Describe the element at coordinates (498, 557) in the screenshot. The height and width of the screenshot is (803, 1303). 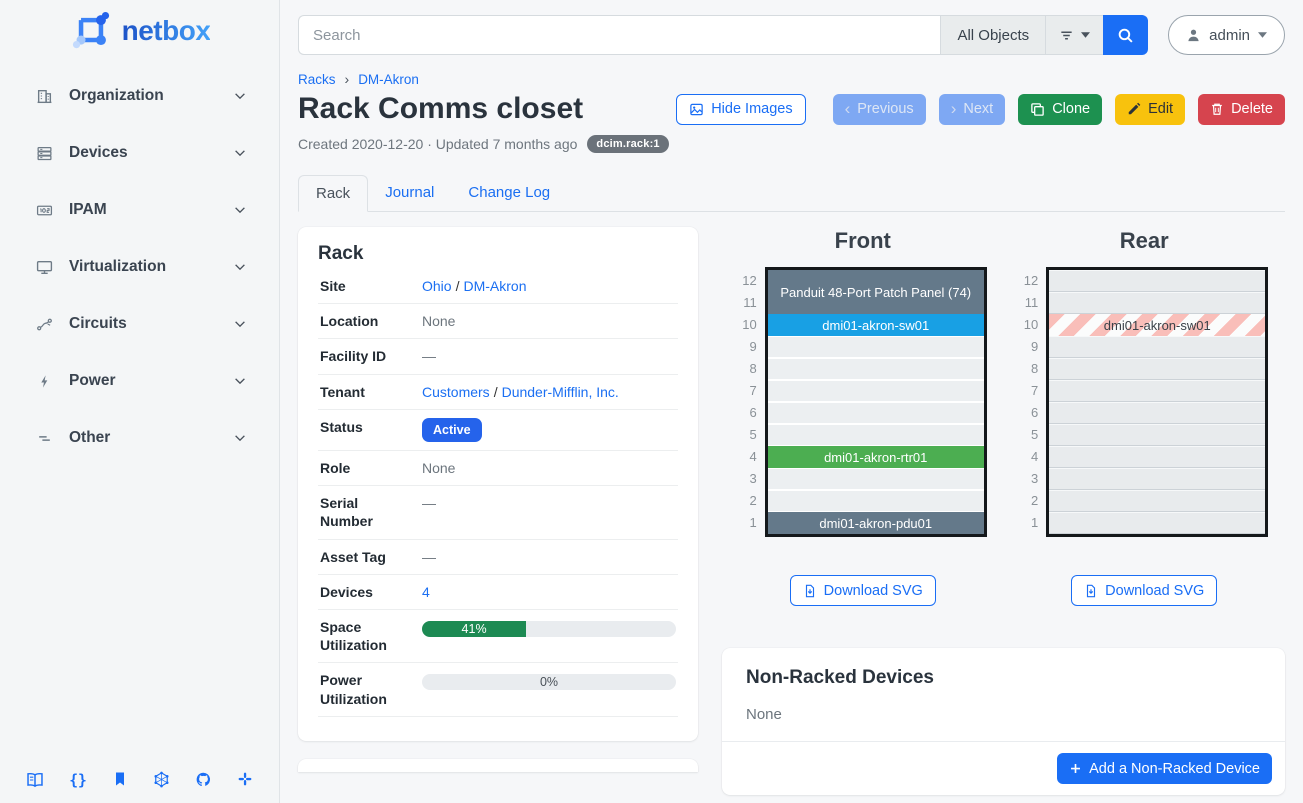
I see `row-asset-tag: Asset Tag —` at that location.